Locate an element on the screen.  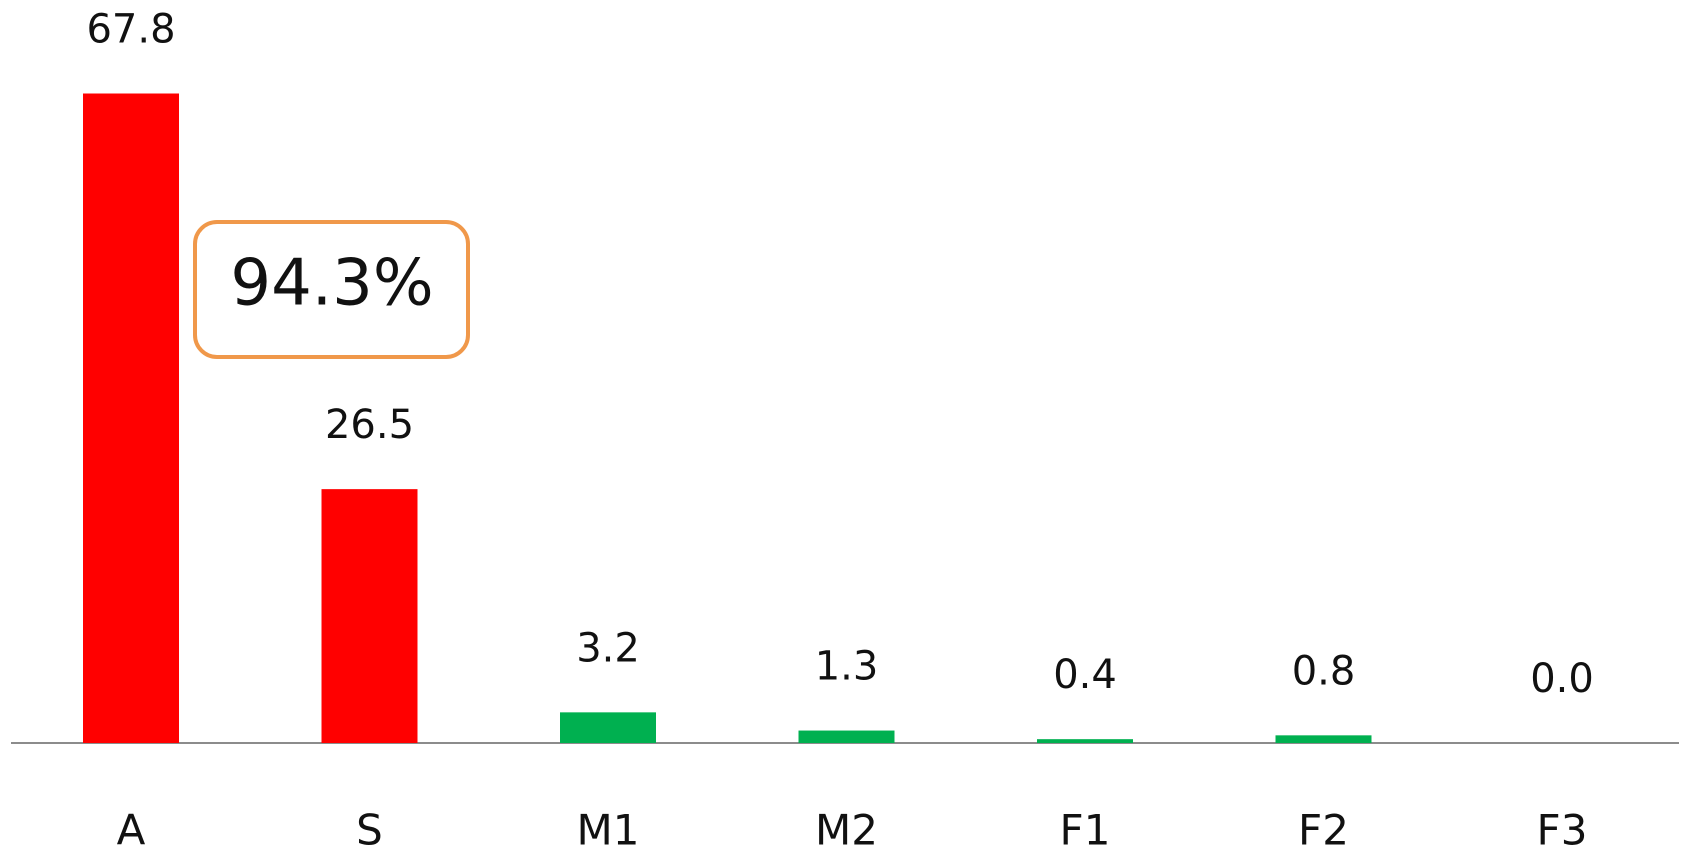
annotation-box is located at coordinates (331, 289).